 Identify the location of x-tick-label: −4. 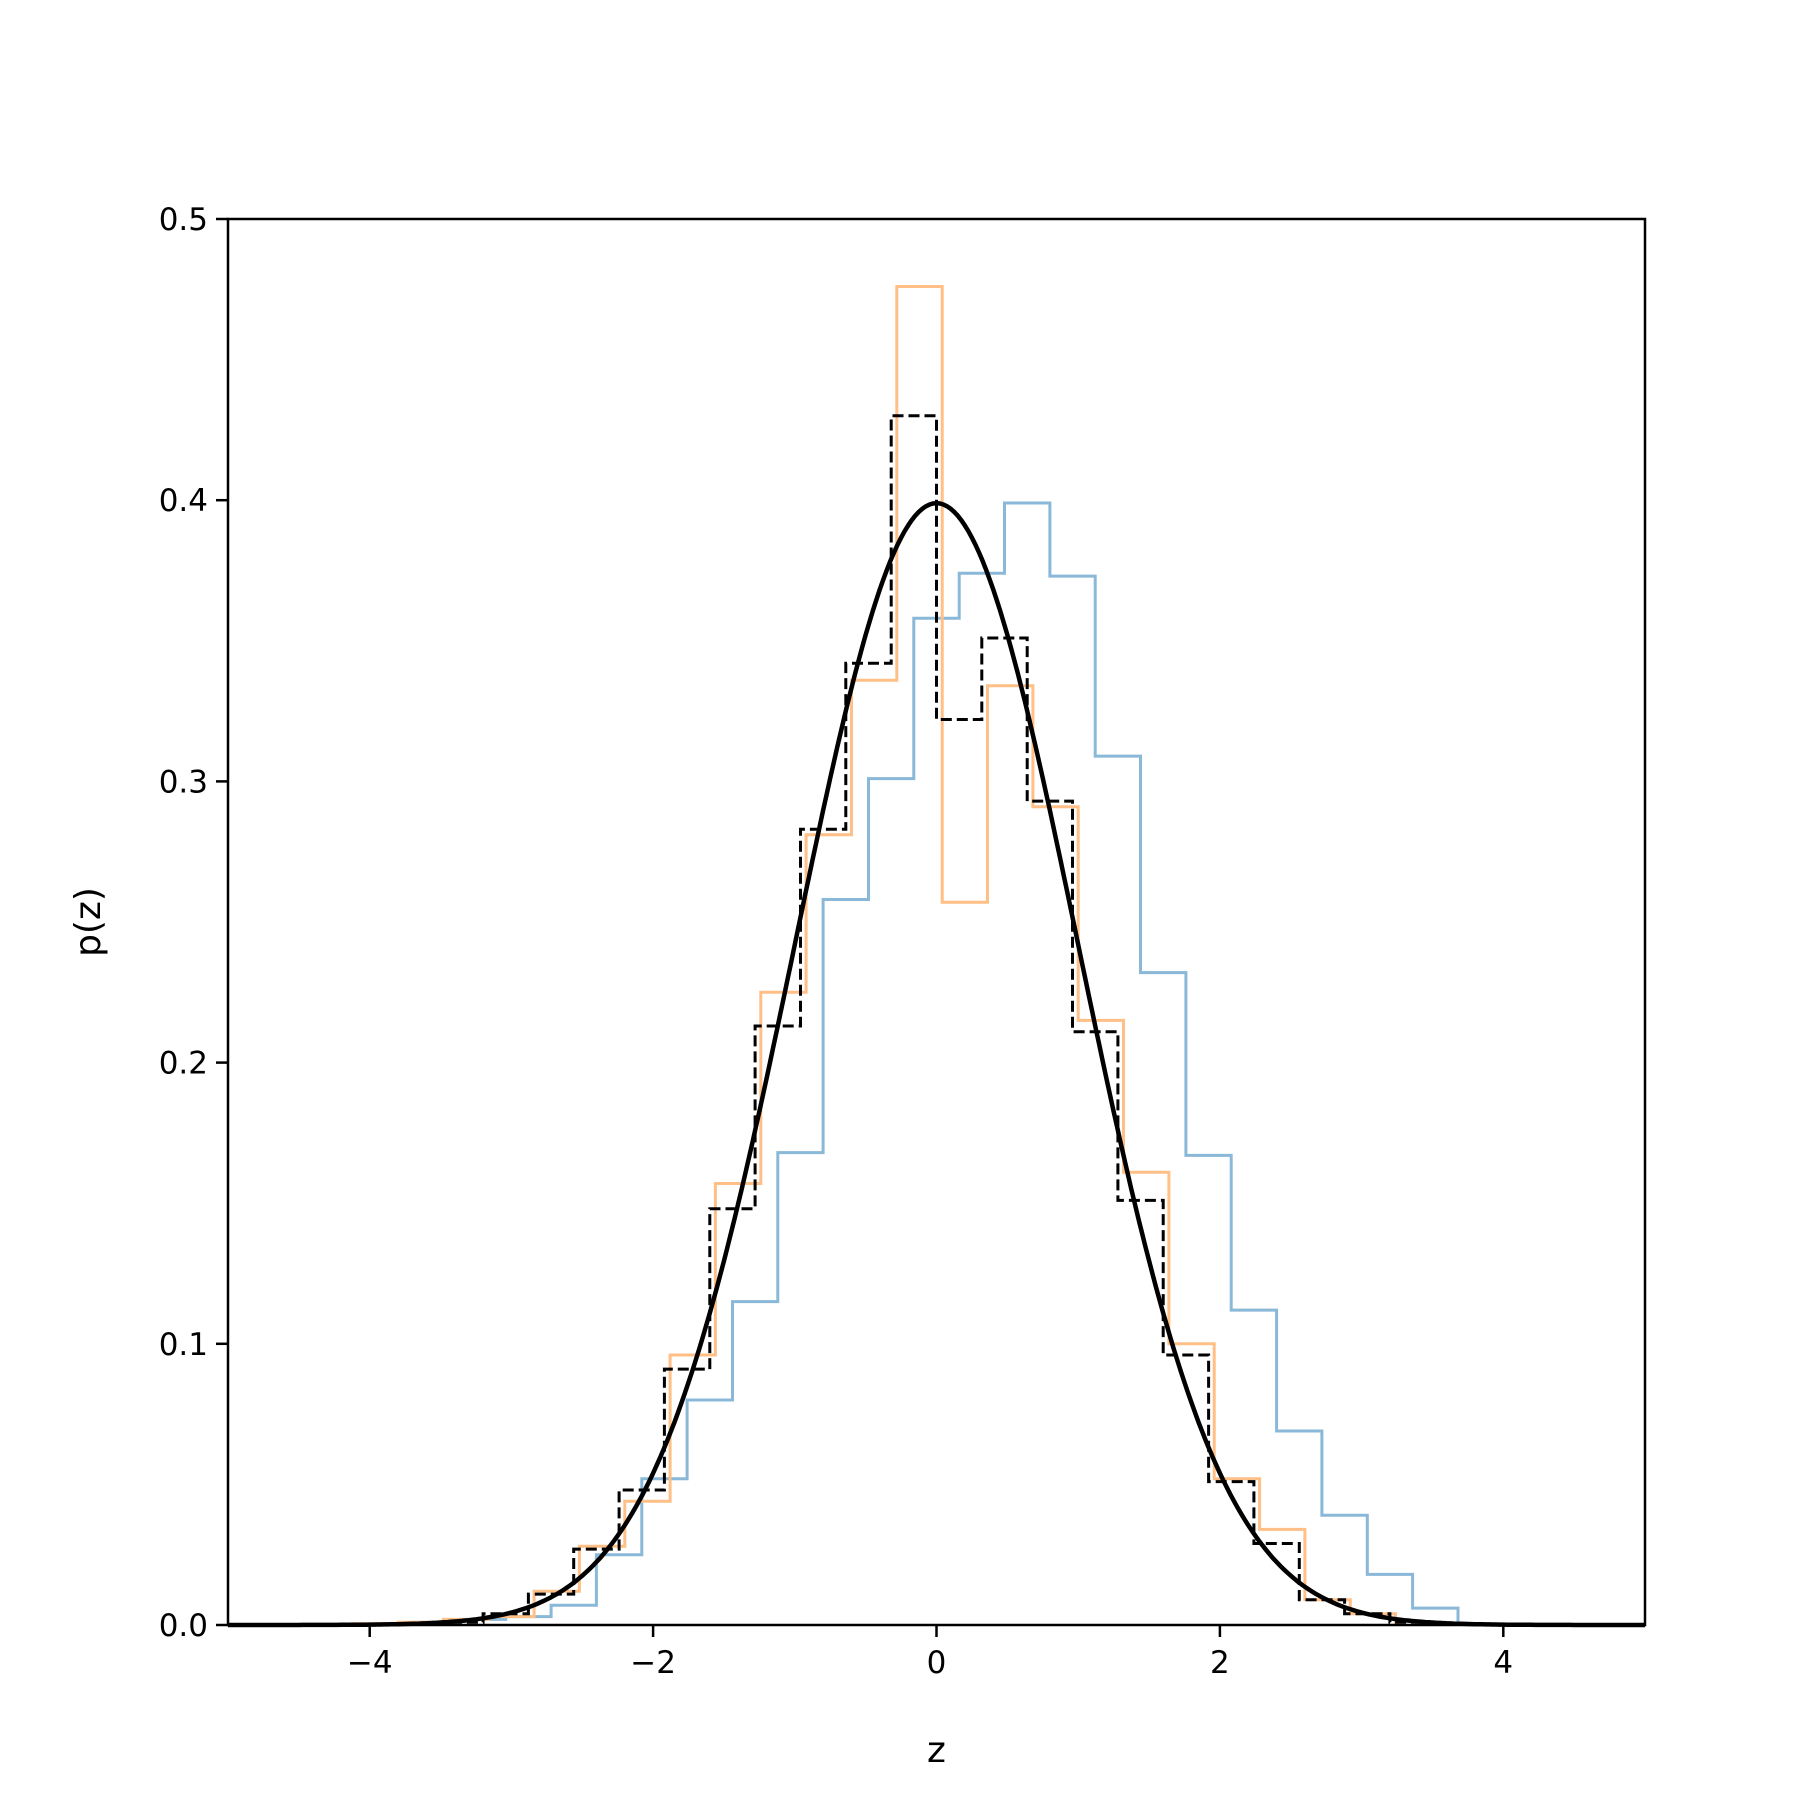
(370, 1663).